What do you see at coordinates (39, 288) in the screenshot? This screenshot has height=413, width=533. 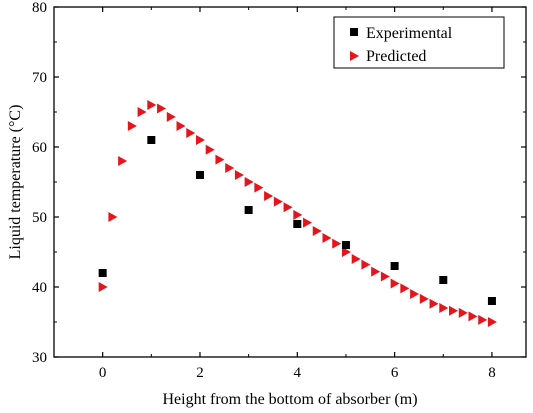 I see `y-tick-label: 40` at bounding box center [39, 288].